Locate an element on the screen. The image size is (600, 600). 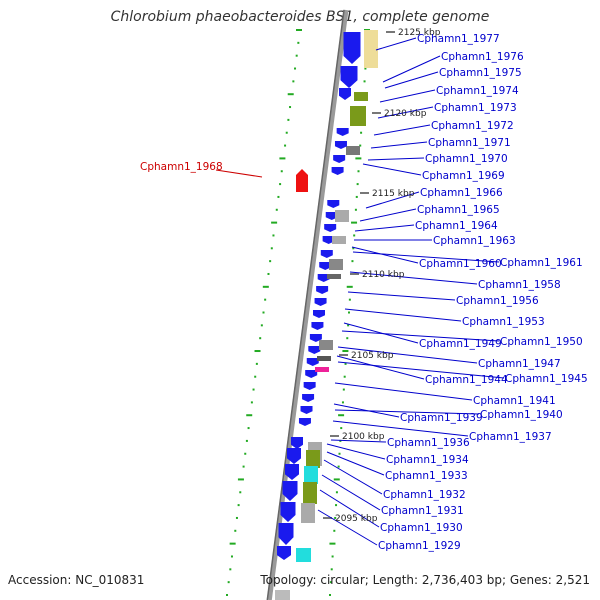
gene-box-magenta is located at coordinates (322, 369).